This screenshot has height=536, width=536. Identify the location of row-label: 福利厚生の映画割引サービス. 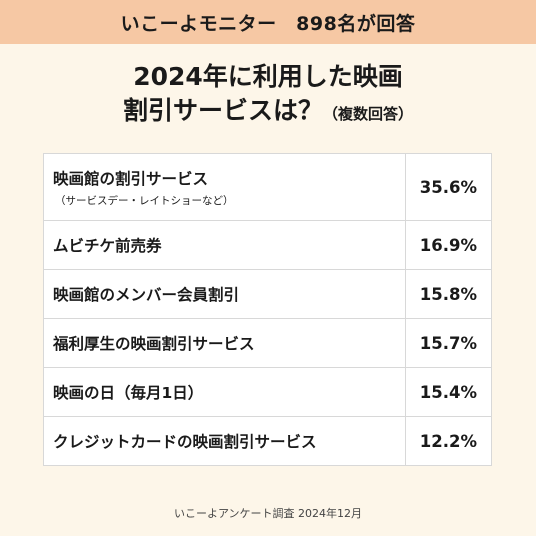
(154, 344).